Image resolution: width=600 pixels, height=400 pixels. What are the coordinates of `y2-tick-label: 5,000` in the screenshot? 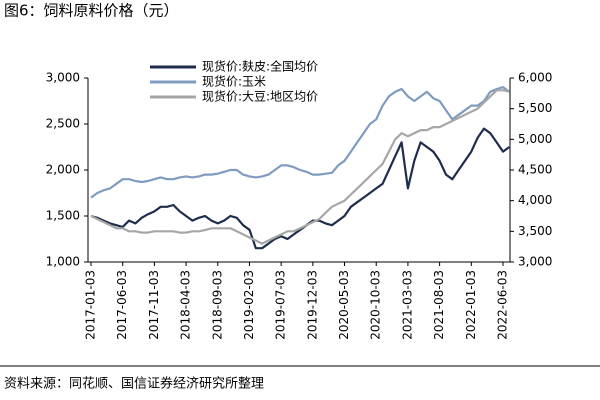 It's located at (535, 139).